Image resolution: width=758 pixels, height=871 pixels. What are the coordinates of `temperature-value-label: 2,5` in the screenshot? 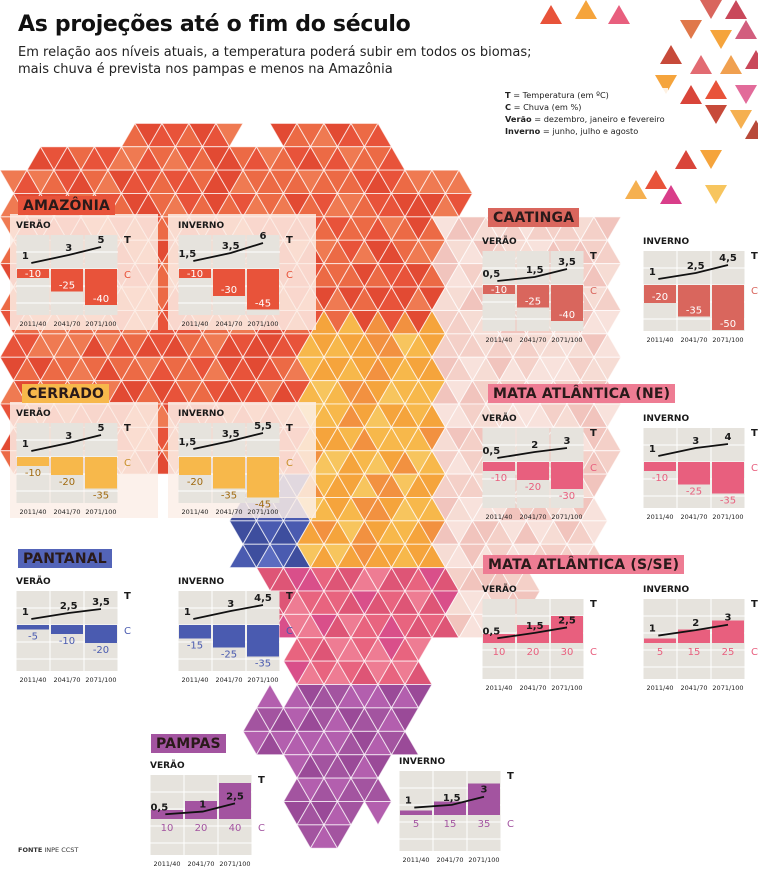 It's located at (235, 796).